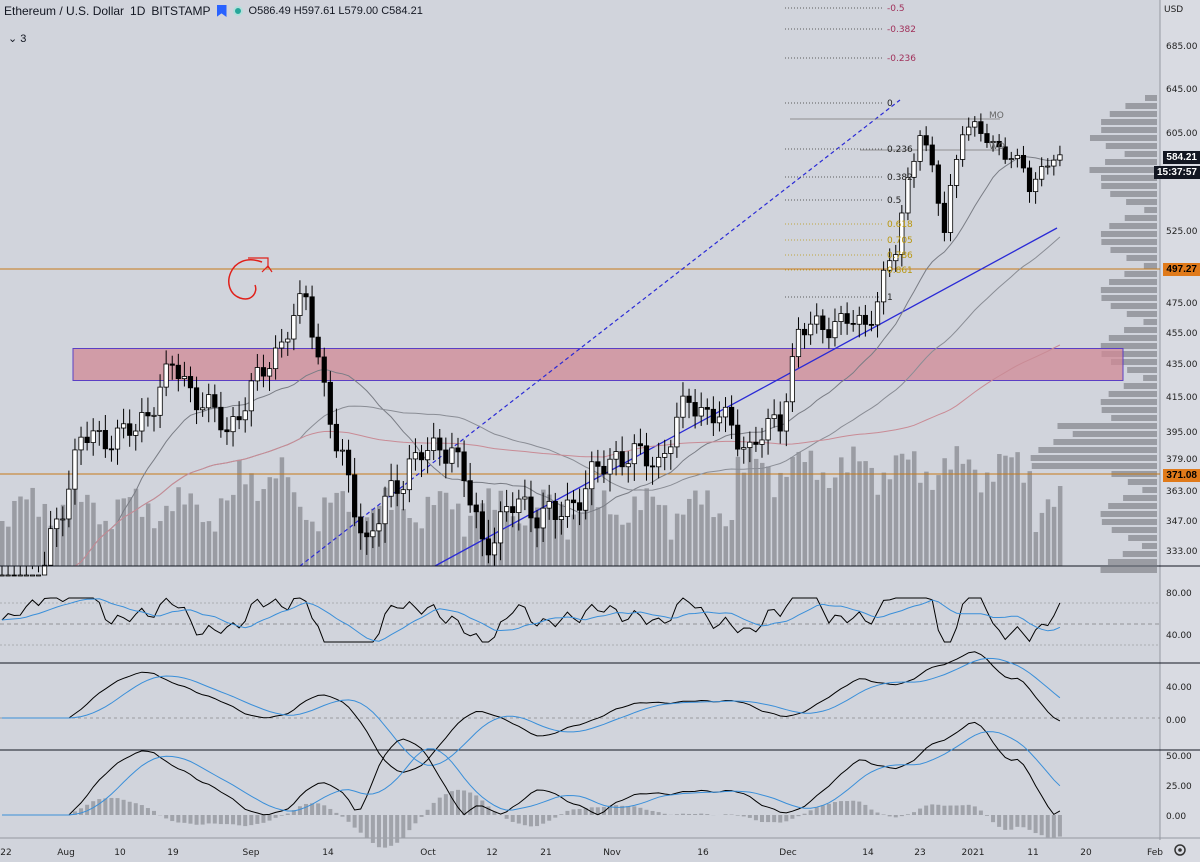 The height and width of the screenshot is (862, 1200). What do you see at coordinates (900, 256) in the screenshot?
I see `fib-ratio-label: 0.786` at bounding box center [900, 256].